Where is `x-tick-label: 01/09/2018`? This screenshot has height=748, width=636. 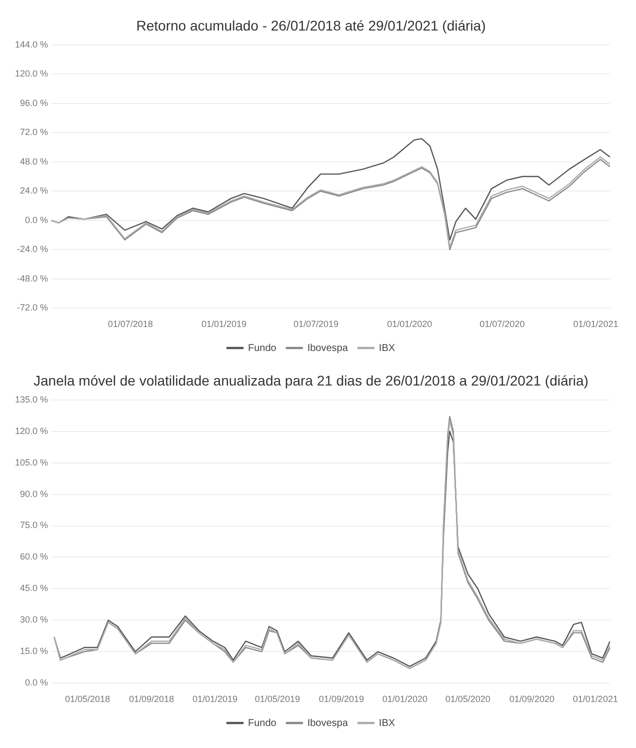 x-tick-label: 01/09/2018 is located at coordinates (151, 699).